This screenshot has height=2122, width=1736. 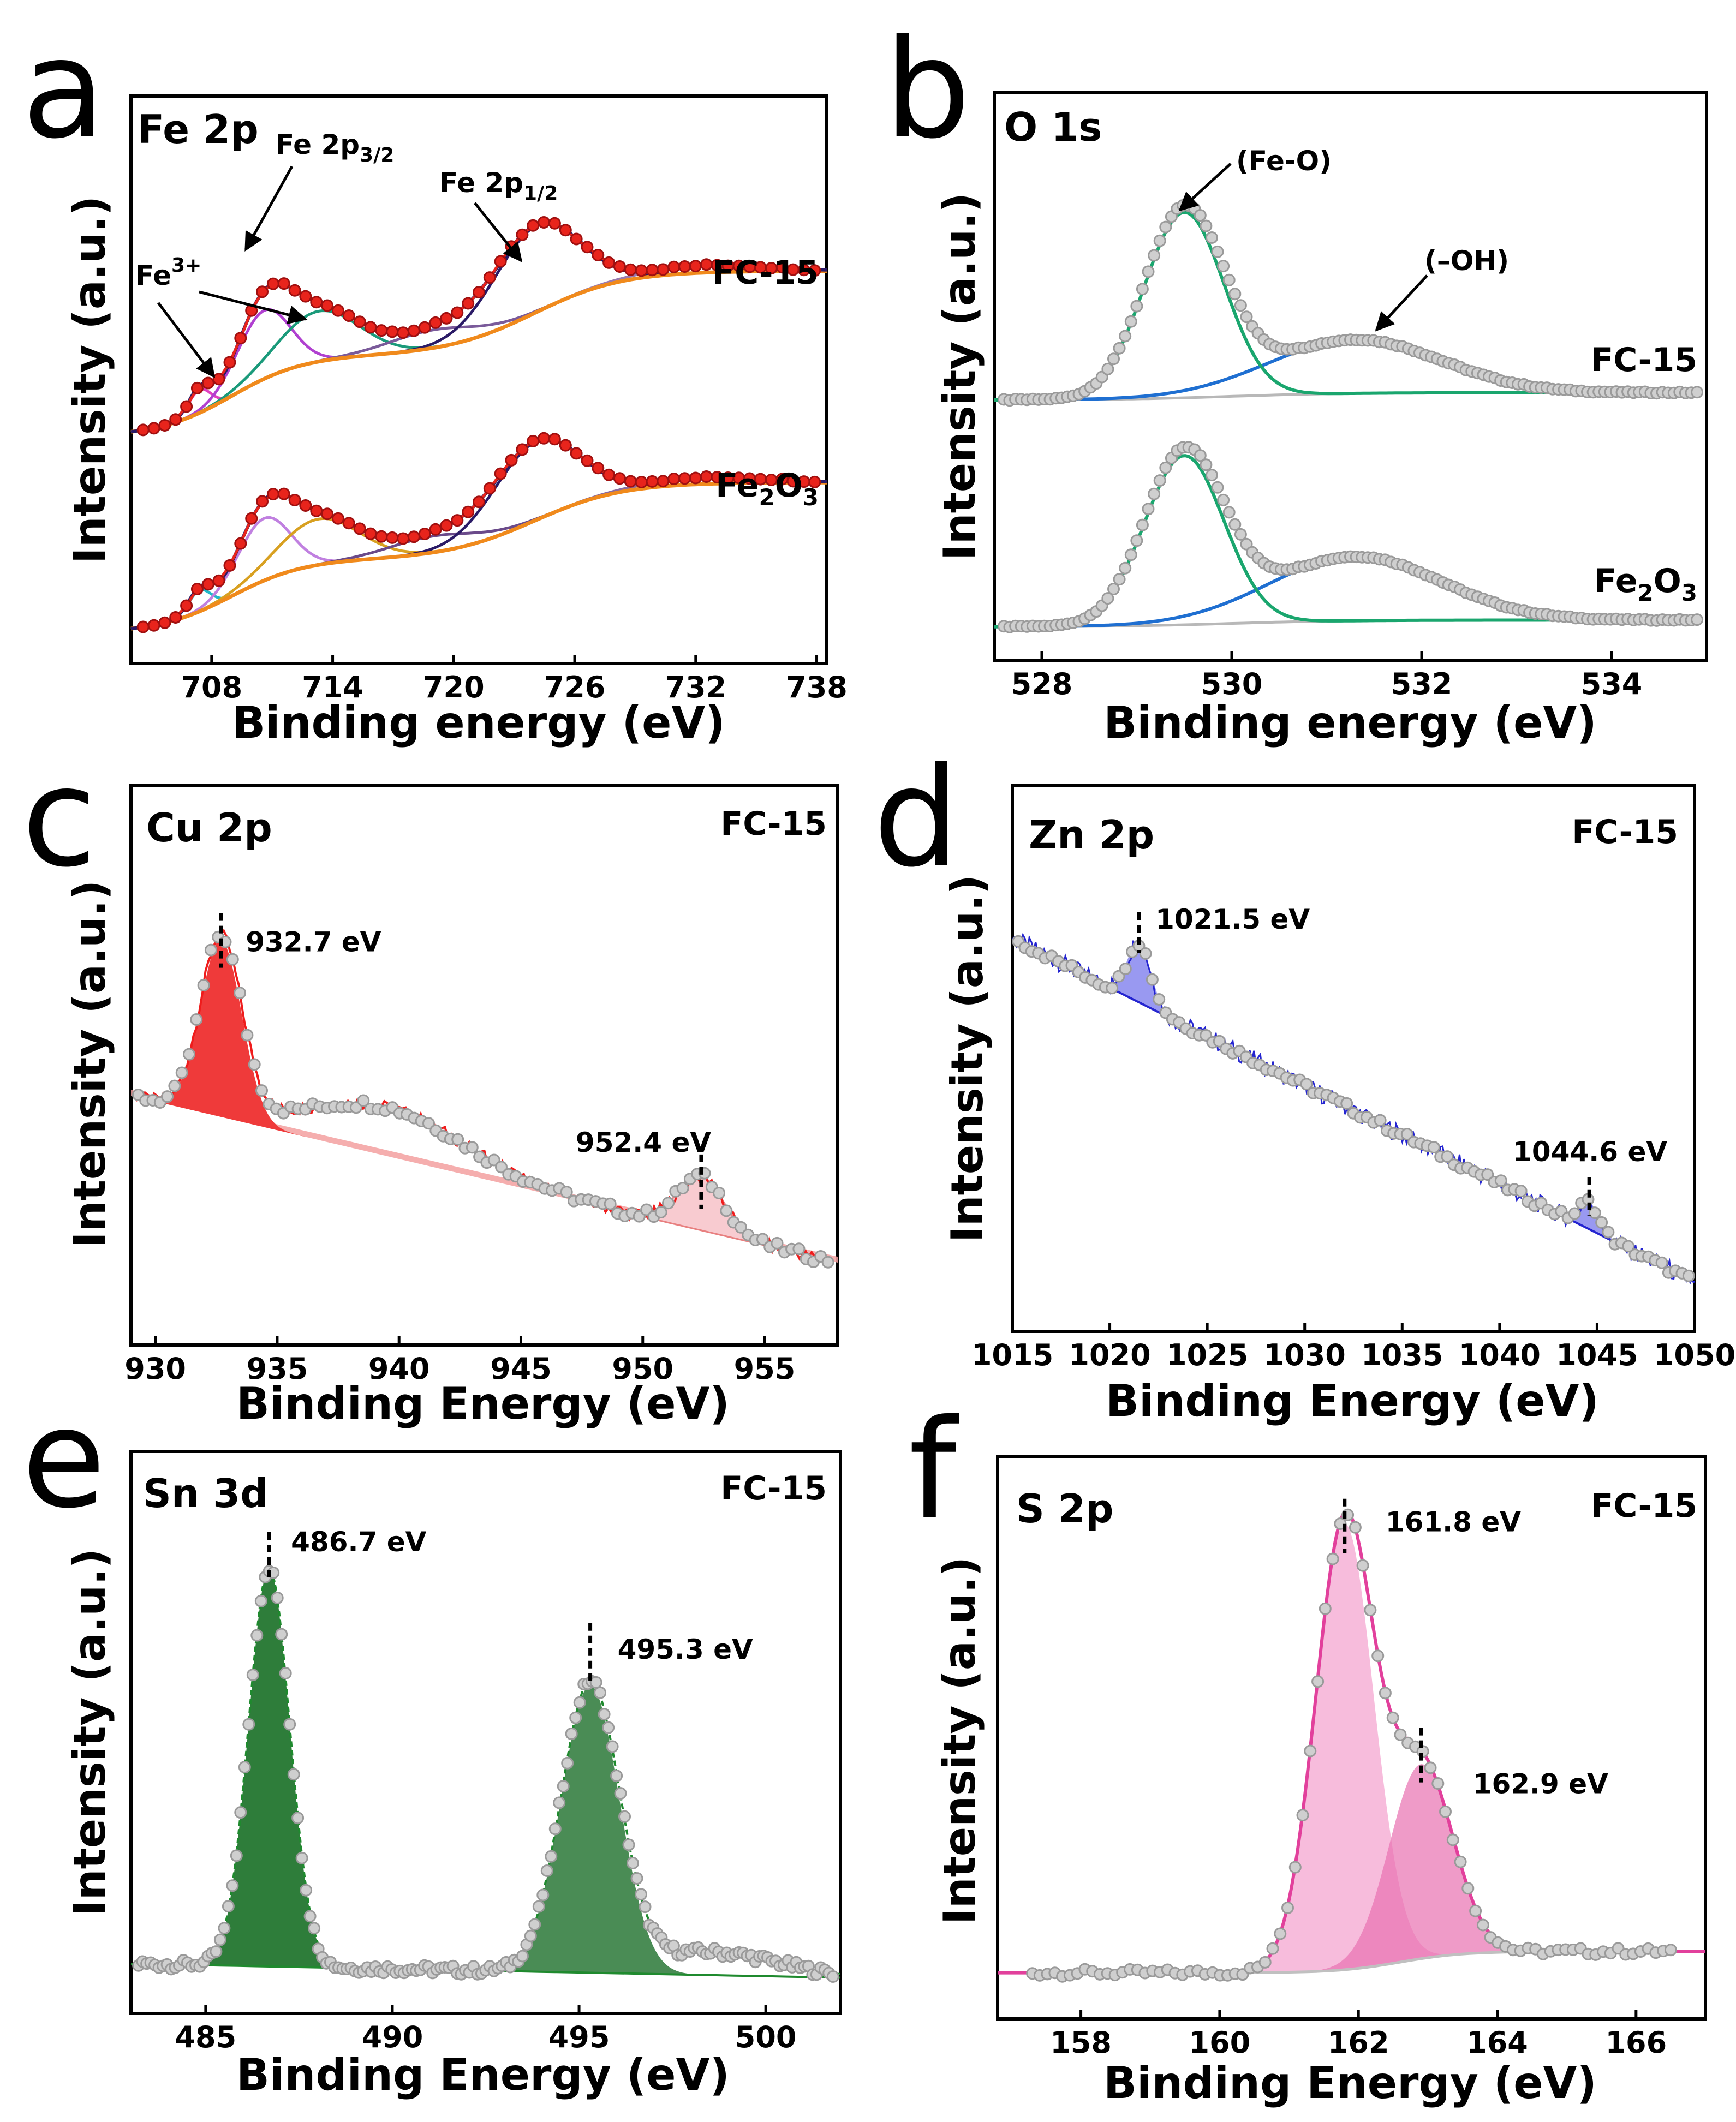 I want to click on e-tick-label-485: 485, so click(x=205, y=2037).